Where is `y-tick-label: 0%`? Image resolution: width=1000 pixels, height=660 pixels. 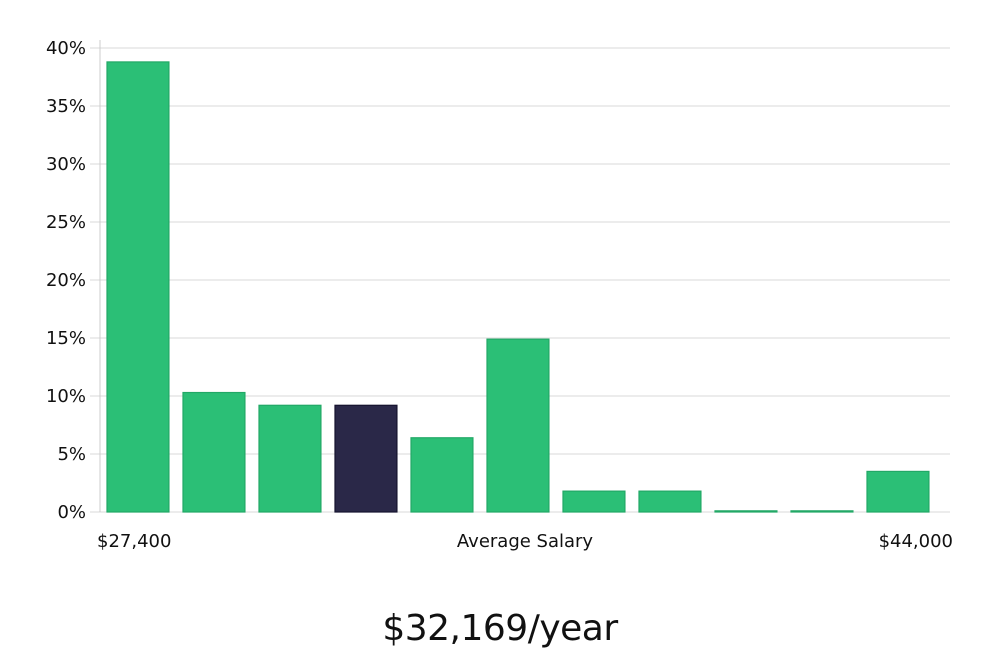
y-tick-label: 0% is located at coordinates (71, 512).